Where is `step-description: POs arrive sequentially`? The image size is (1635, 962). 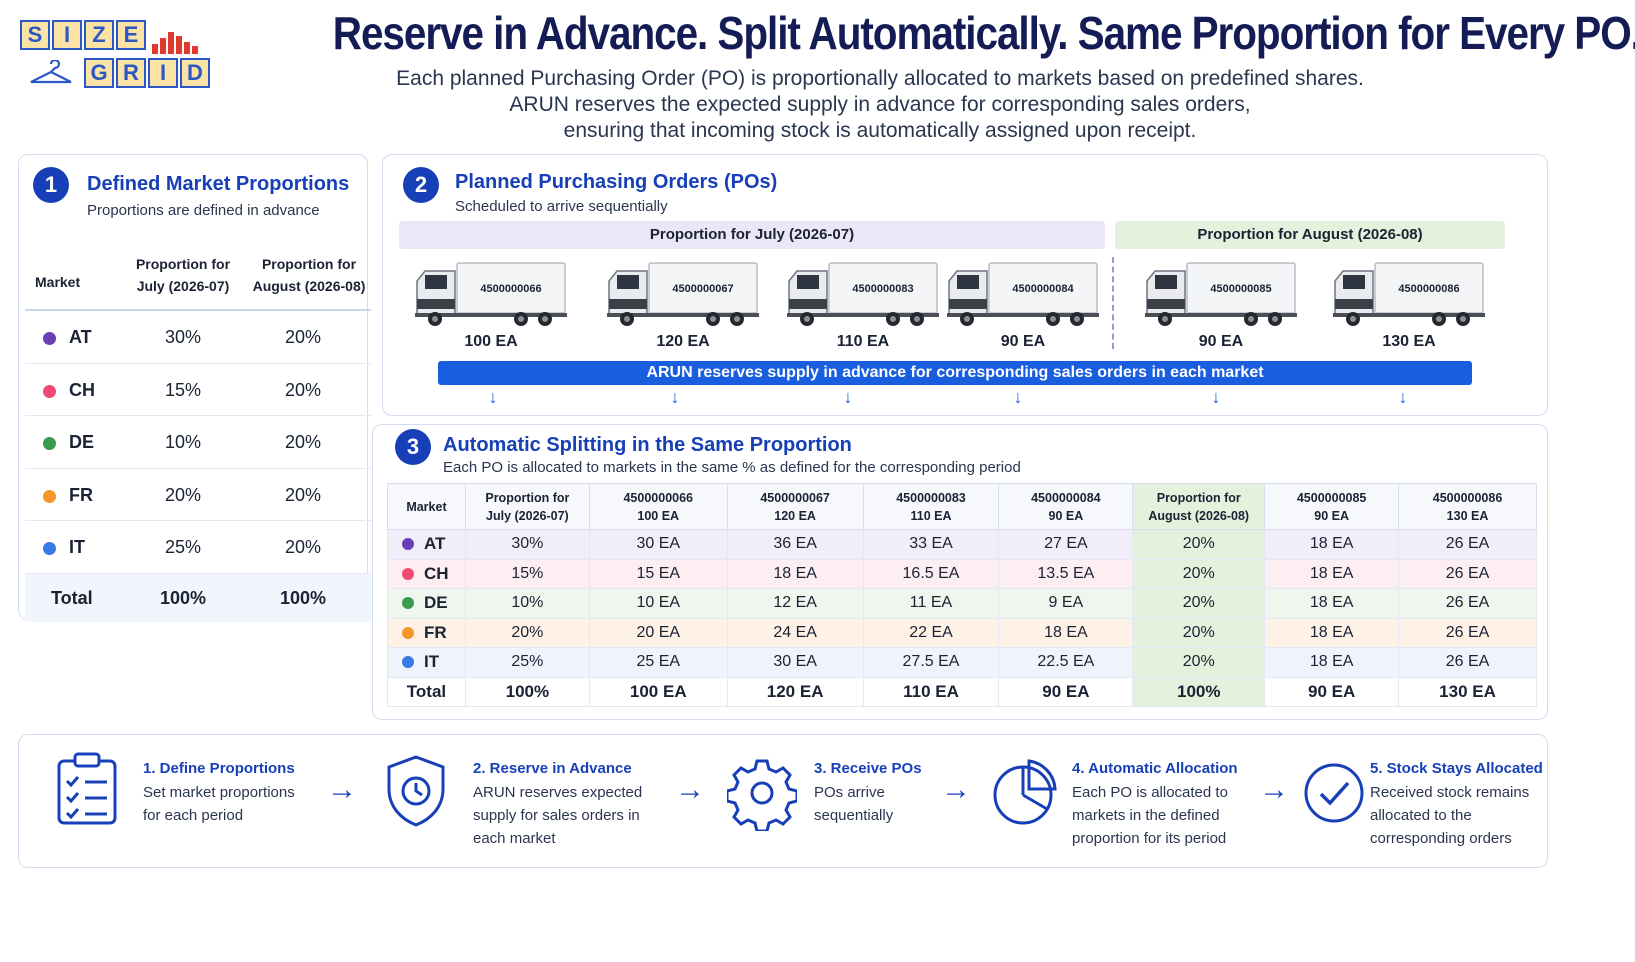
step-description: POs arrive sequentially is located at coordinates (854, 804).